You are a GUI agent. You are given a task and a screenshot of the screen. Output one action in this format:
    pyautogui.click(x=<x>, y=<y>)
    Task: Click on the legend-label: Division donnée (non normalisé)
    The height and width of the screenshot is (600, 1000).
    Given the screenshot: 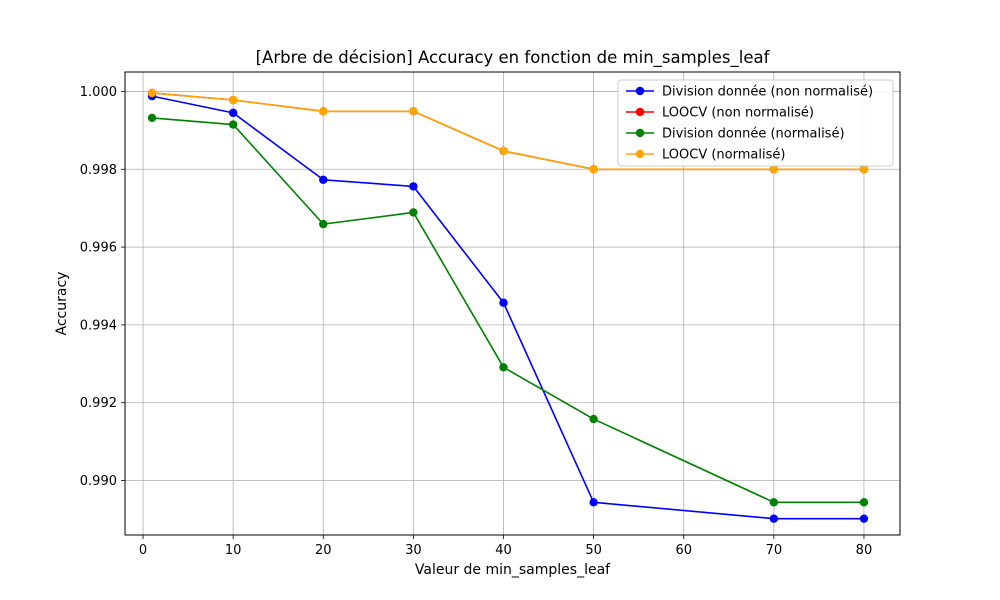 What is the action you would take?
    pyautogui.click(x=767, y=92)
    